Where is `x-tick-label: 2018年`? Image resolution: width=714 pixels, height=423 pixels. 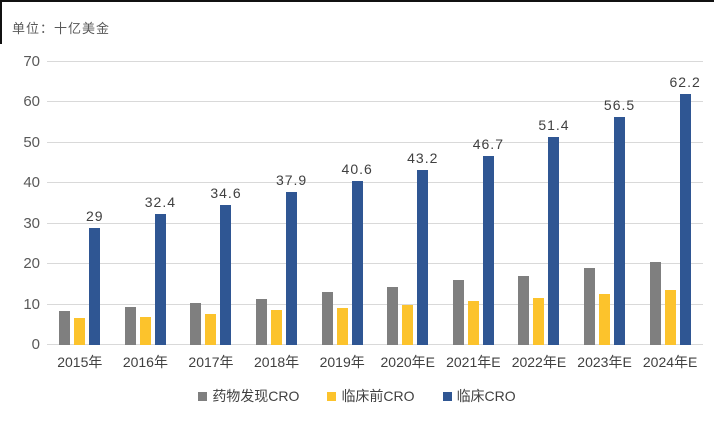 x-tick-label: 2018年 is located at coordinates (277, 362).